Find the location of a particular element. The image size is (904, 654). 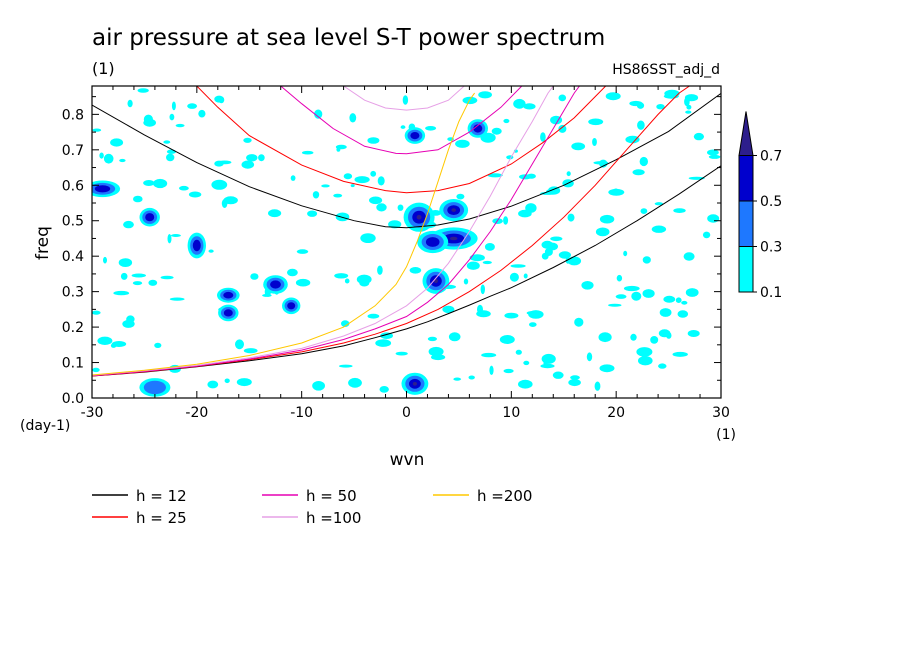

y-tick-label: 0.5 is located at coordinates (73, 222).